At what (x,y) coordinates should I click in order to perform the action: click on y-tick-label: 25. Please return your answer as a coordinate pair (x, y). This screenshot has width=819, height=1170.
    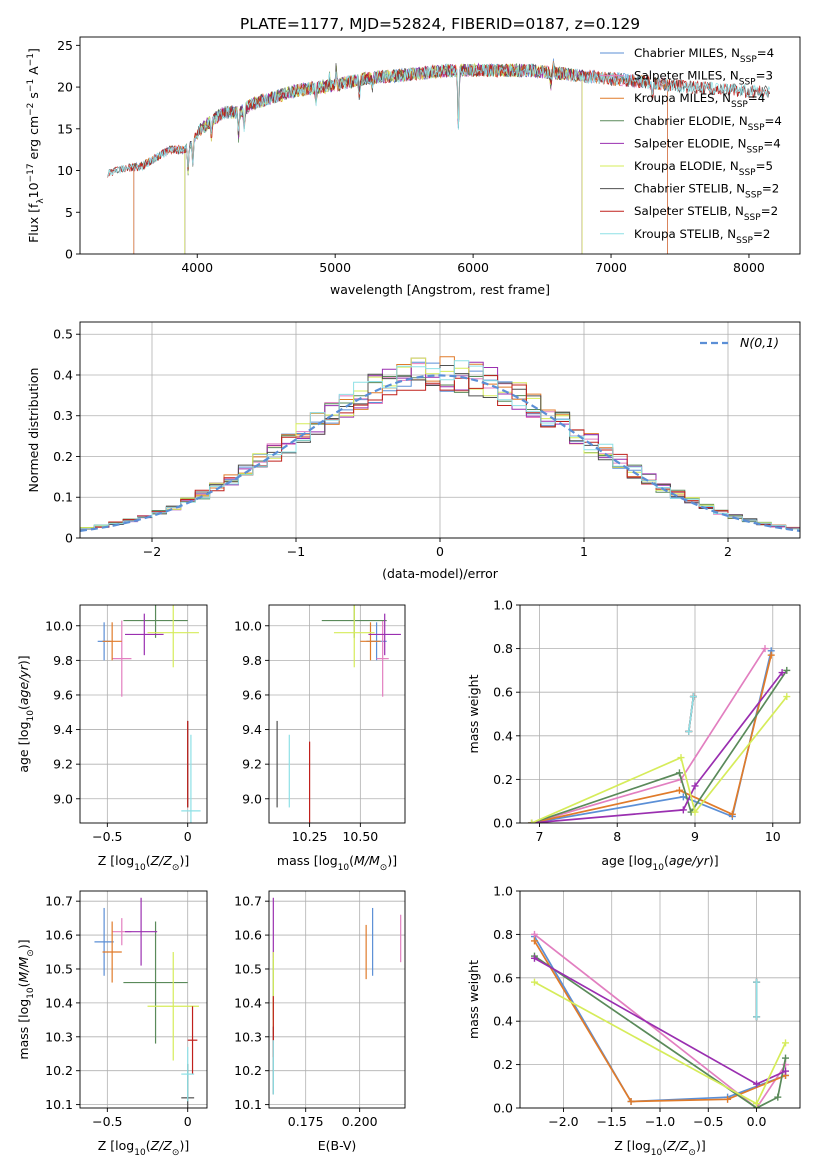
    Looking at the image, I should click on (65, 45).